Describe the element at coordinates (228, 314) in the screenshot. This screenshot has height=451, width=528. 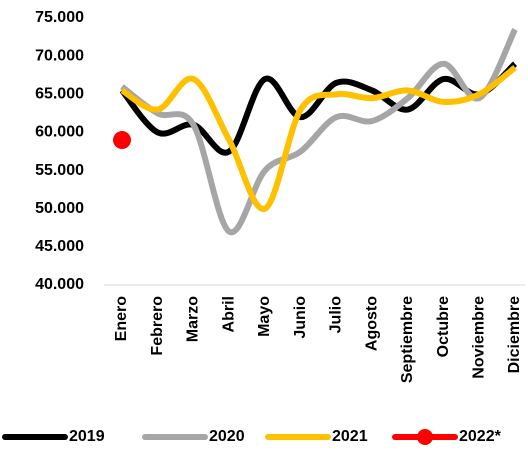
I see `x-tick-label: Abril` at that location.